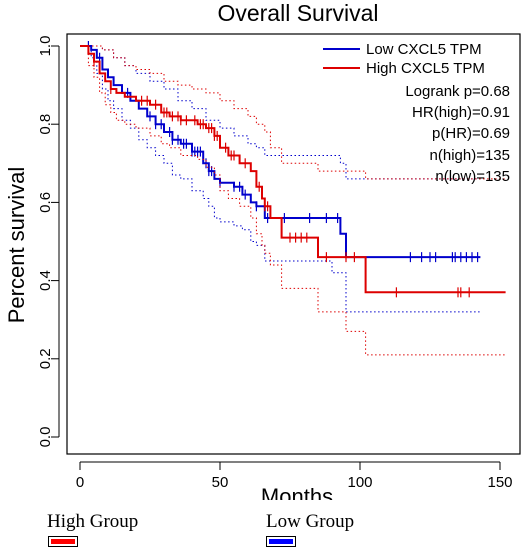  Describe the element at coordinates (45, 358) in the screenshot. I see `y-tick-label: 0.2` at that location.